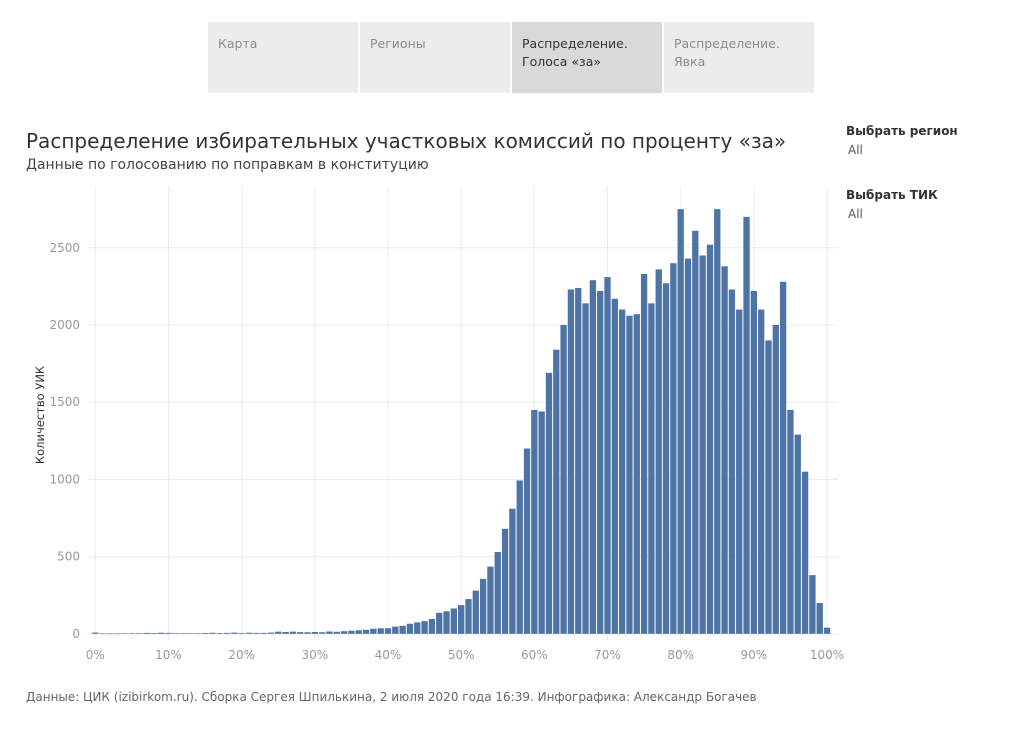 The width and height of the screenshot is (1019, 737). I want to click on x-tick-label: 90%, so click(754, 655).